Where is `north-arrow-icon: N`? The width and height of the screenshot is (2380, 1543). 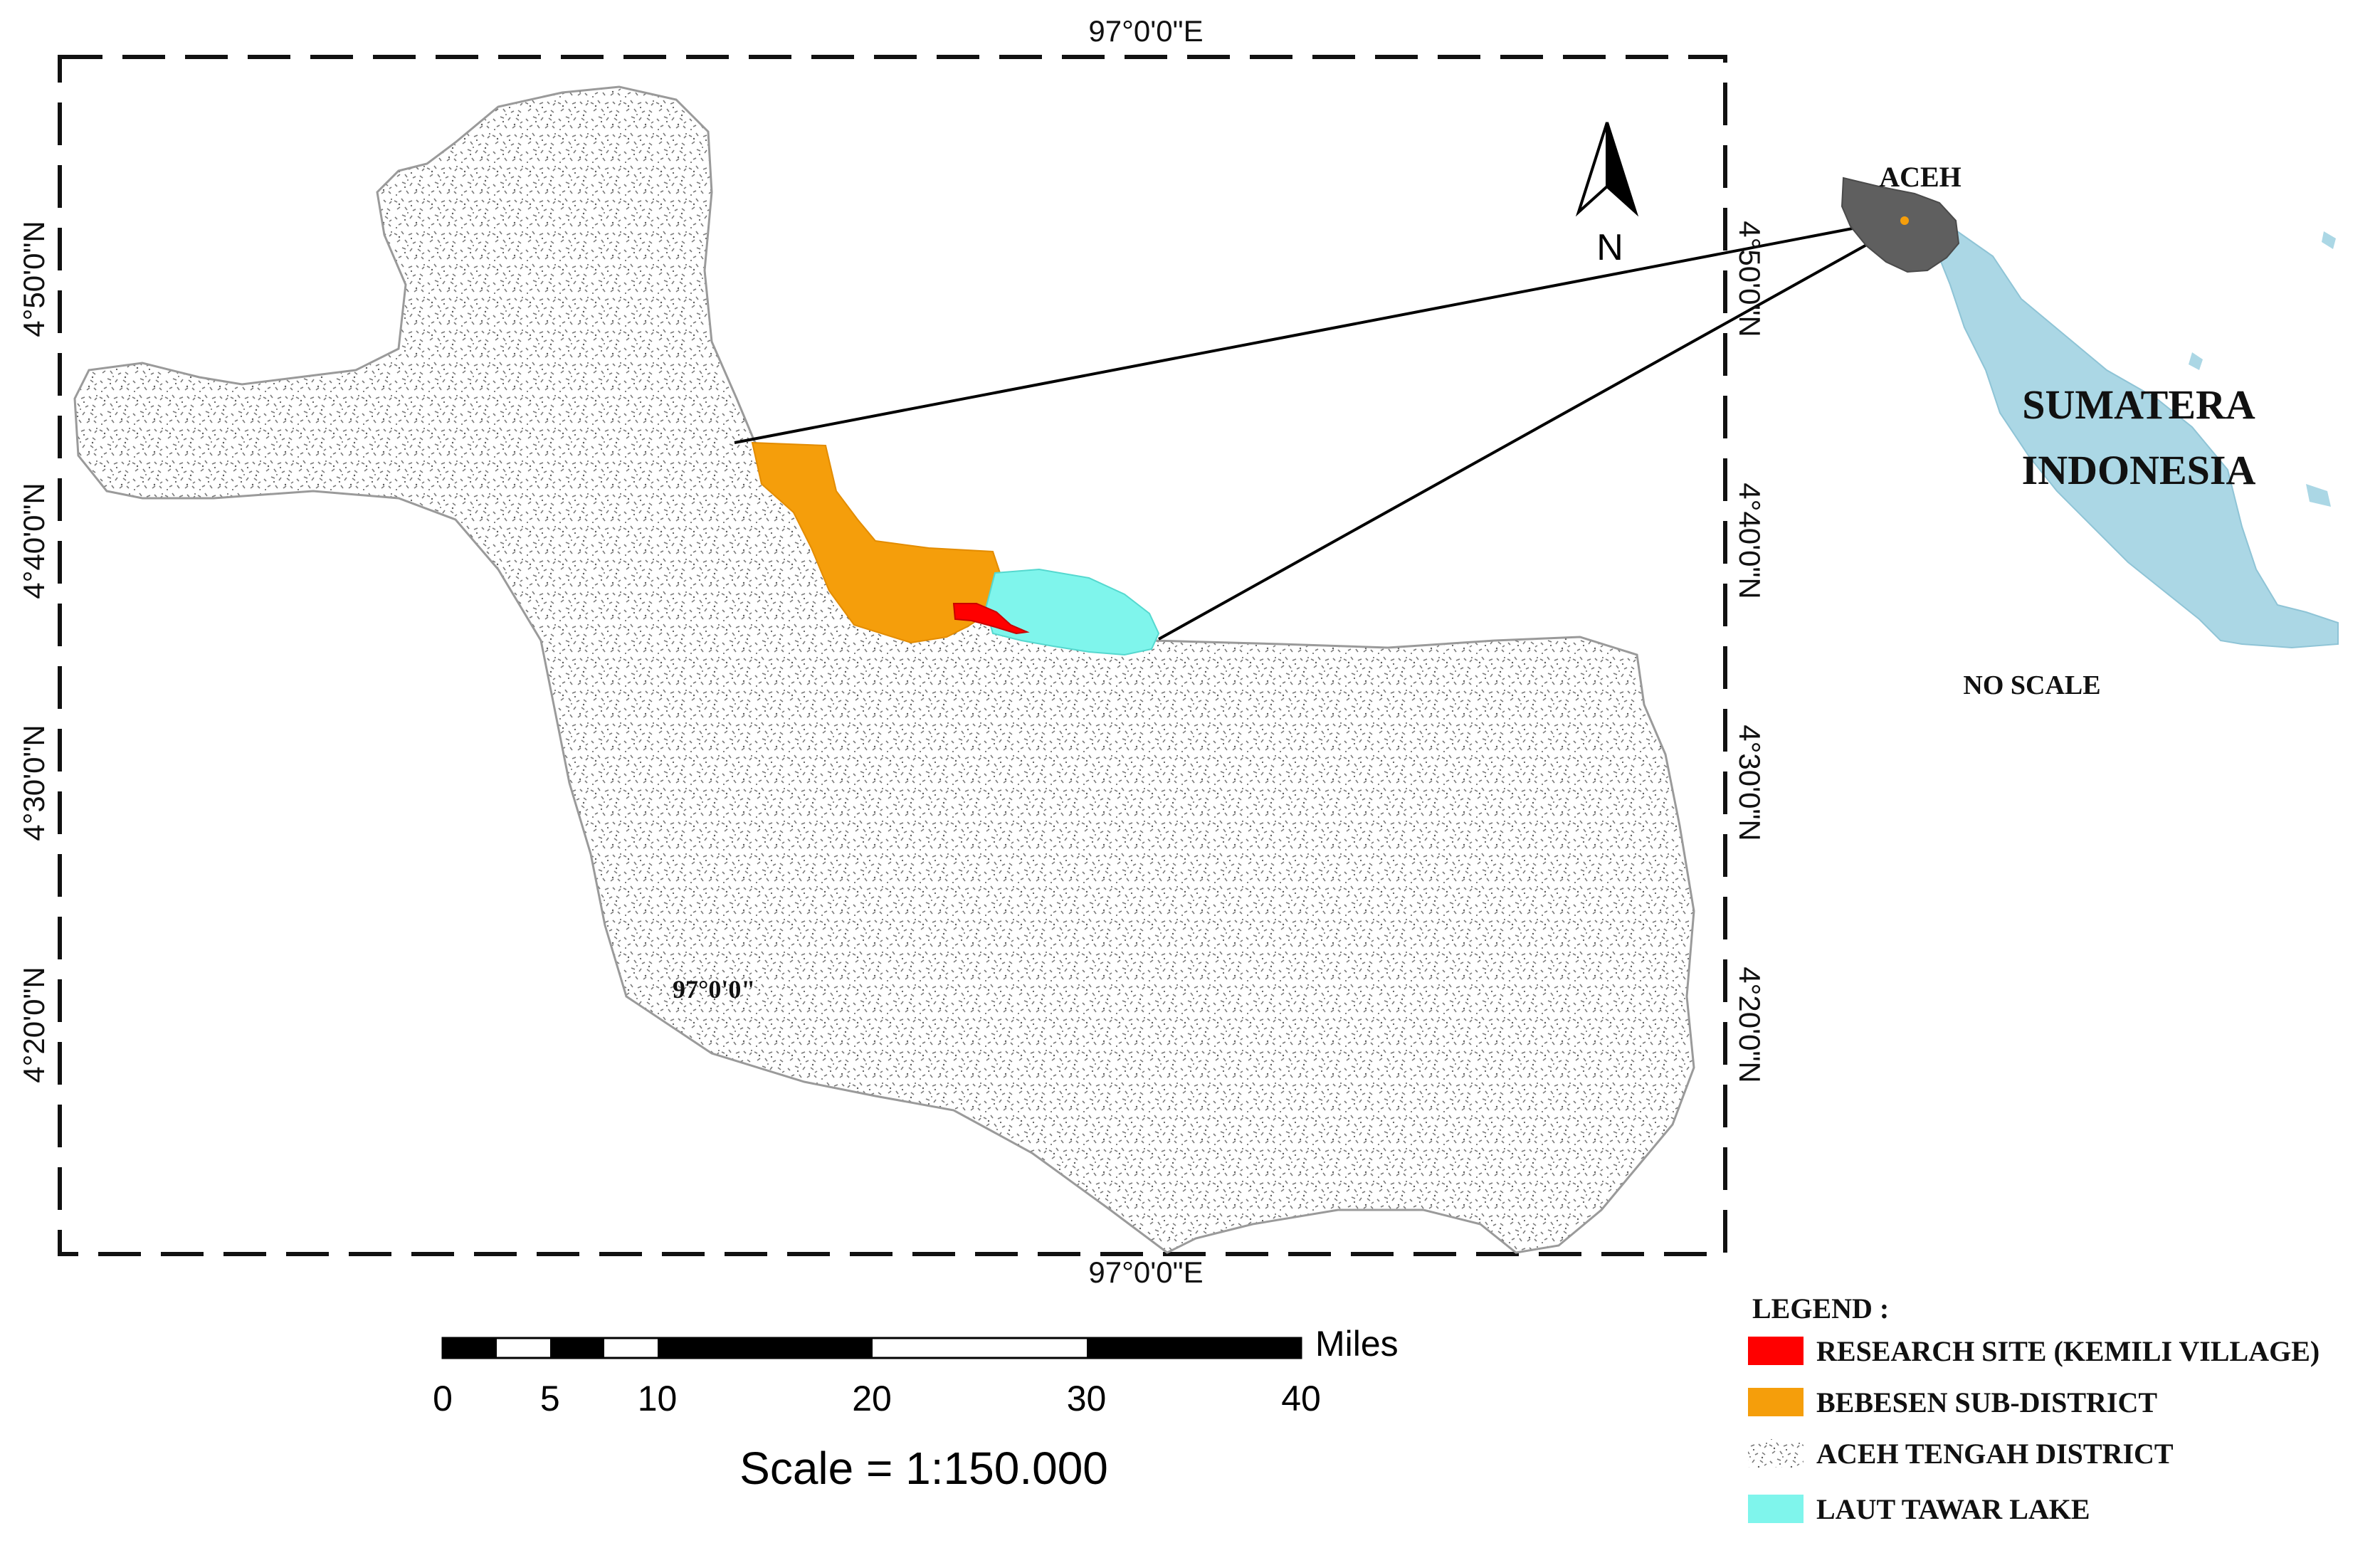
north-arrow-icon: N is located at coordinates (1607, 195).